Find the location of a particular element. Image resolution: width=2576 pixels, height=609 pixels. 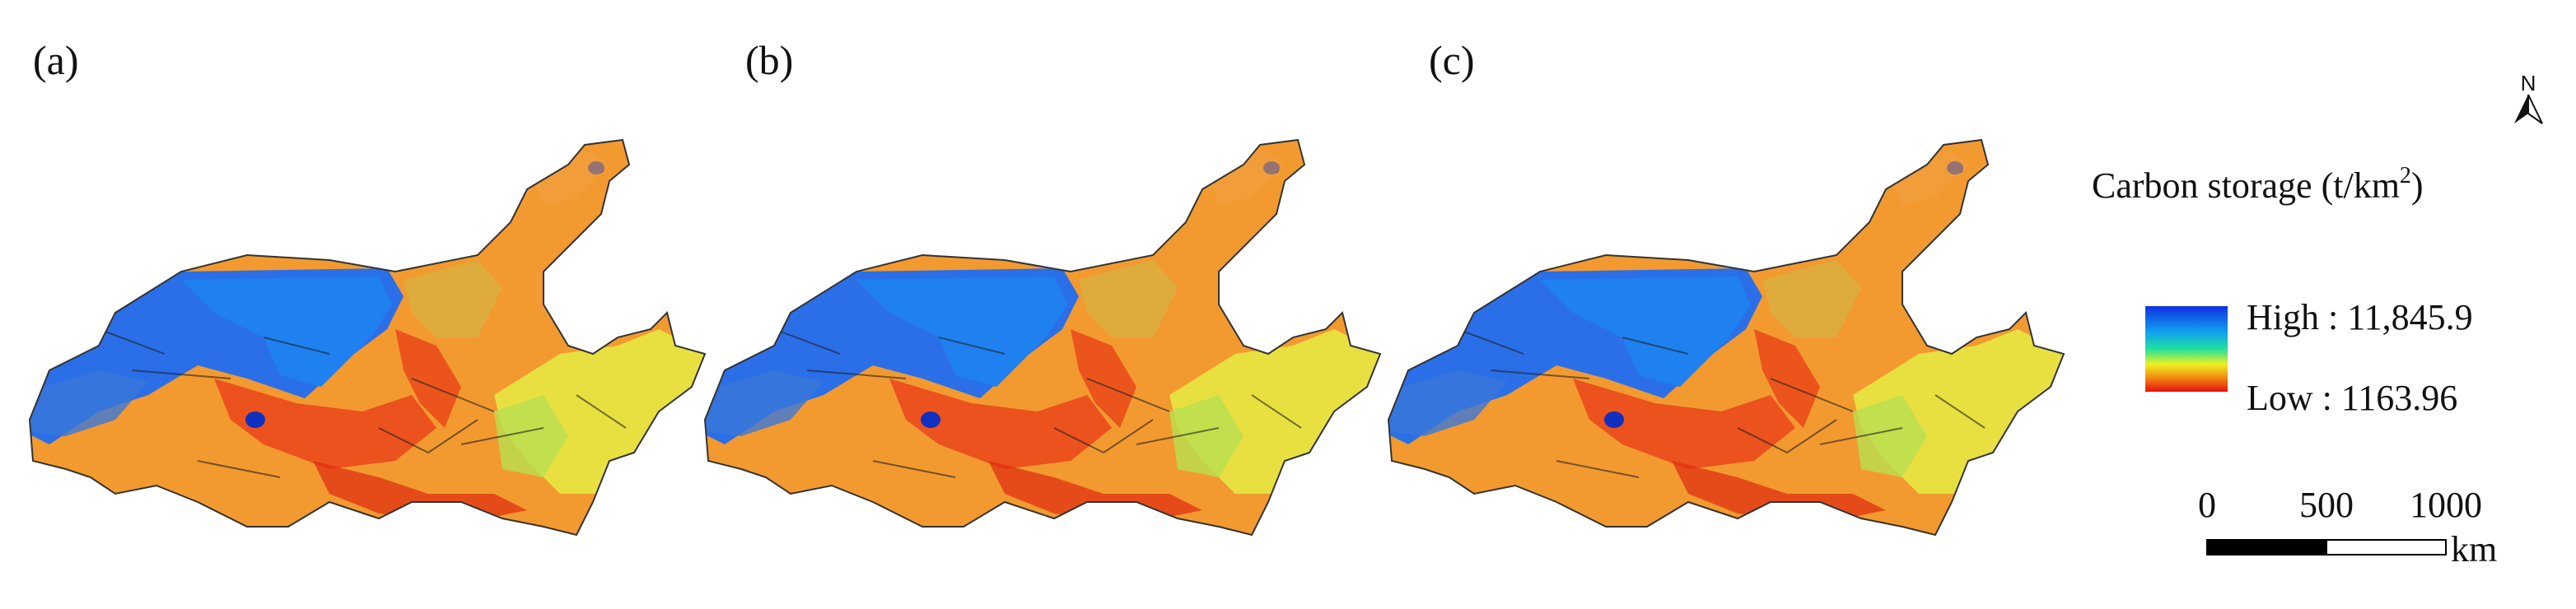

legend-high: High : 11,845.9 is located at coordinates (2360, 317).